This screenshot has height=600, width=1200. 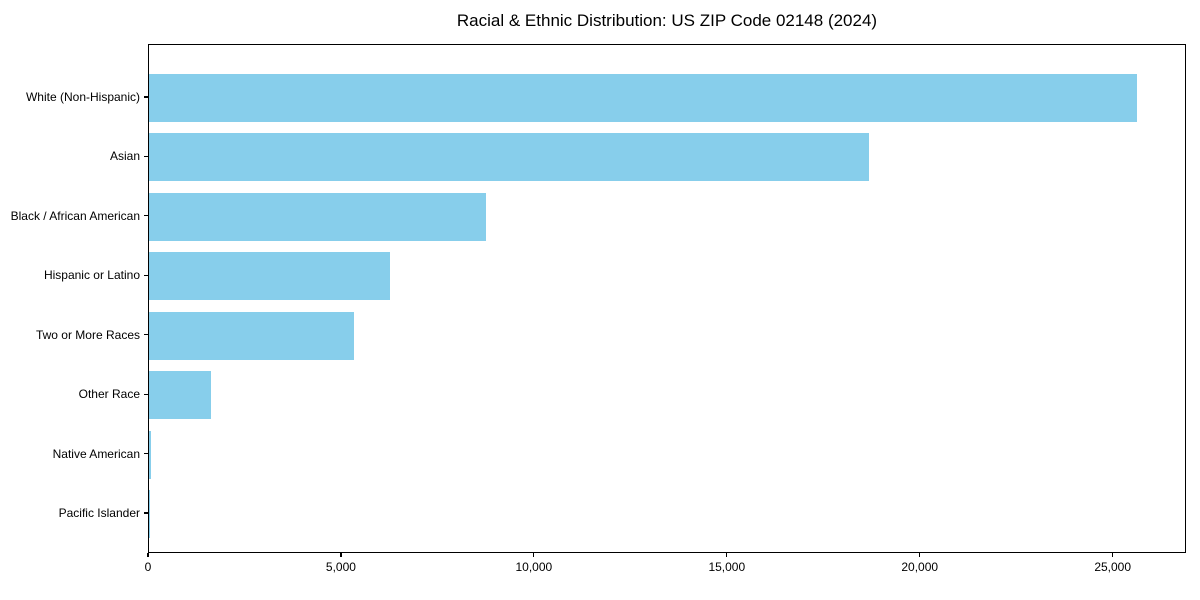 What do you see at coordinates (180, 395) in the screenshot?
I see `bar-other-race` at bounding box center [180, 395].